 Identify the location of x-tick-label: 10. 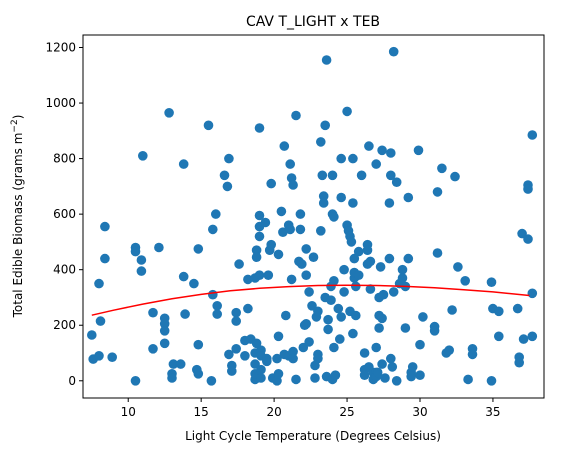
(128, 412).